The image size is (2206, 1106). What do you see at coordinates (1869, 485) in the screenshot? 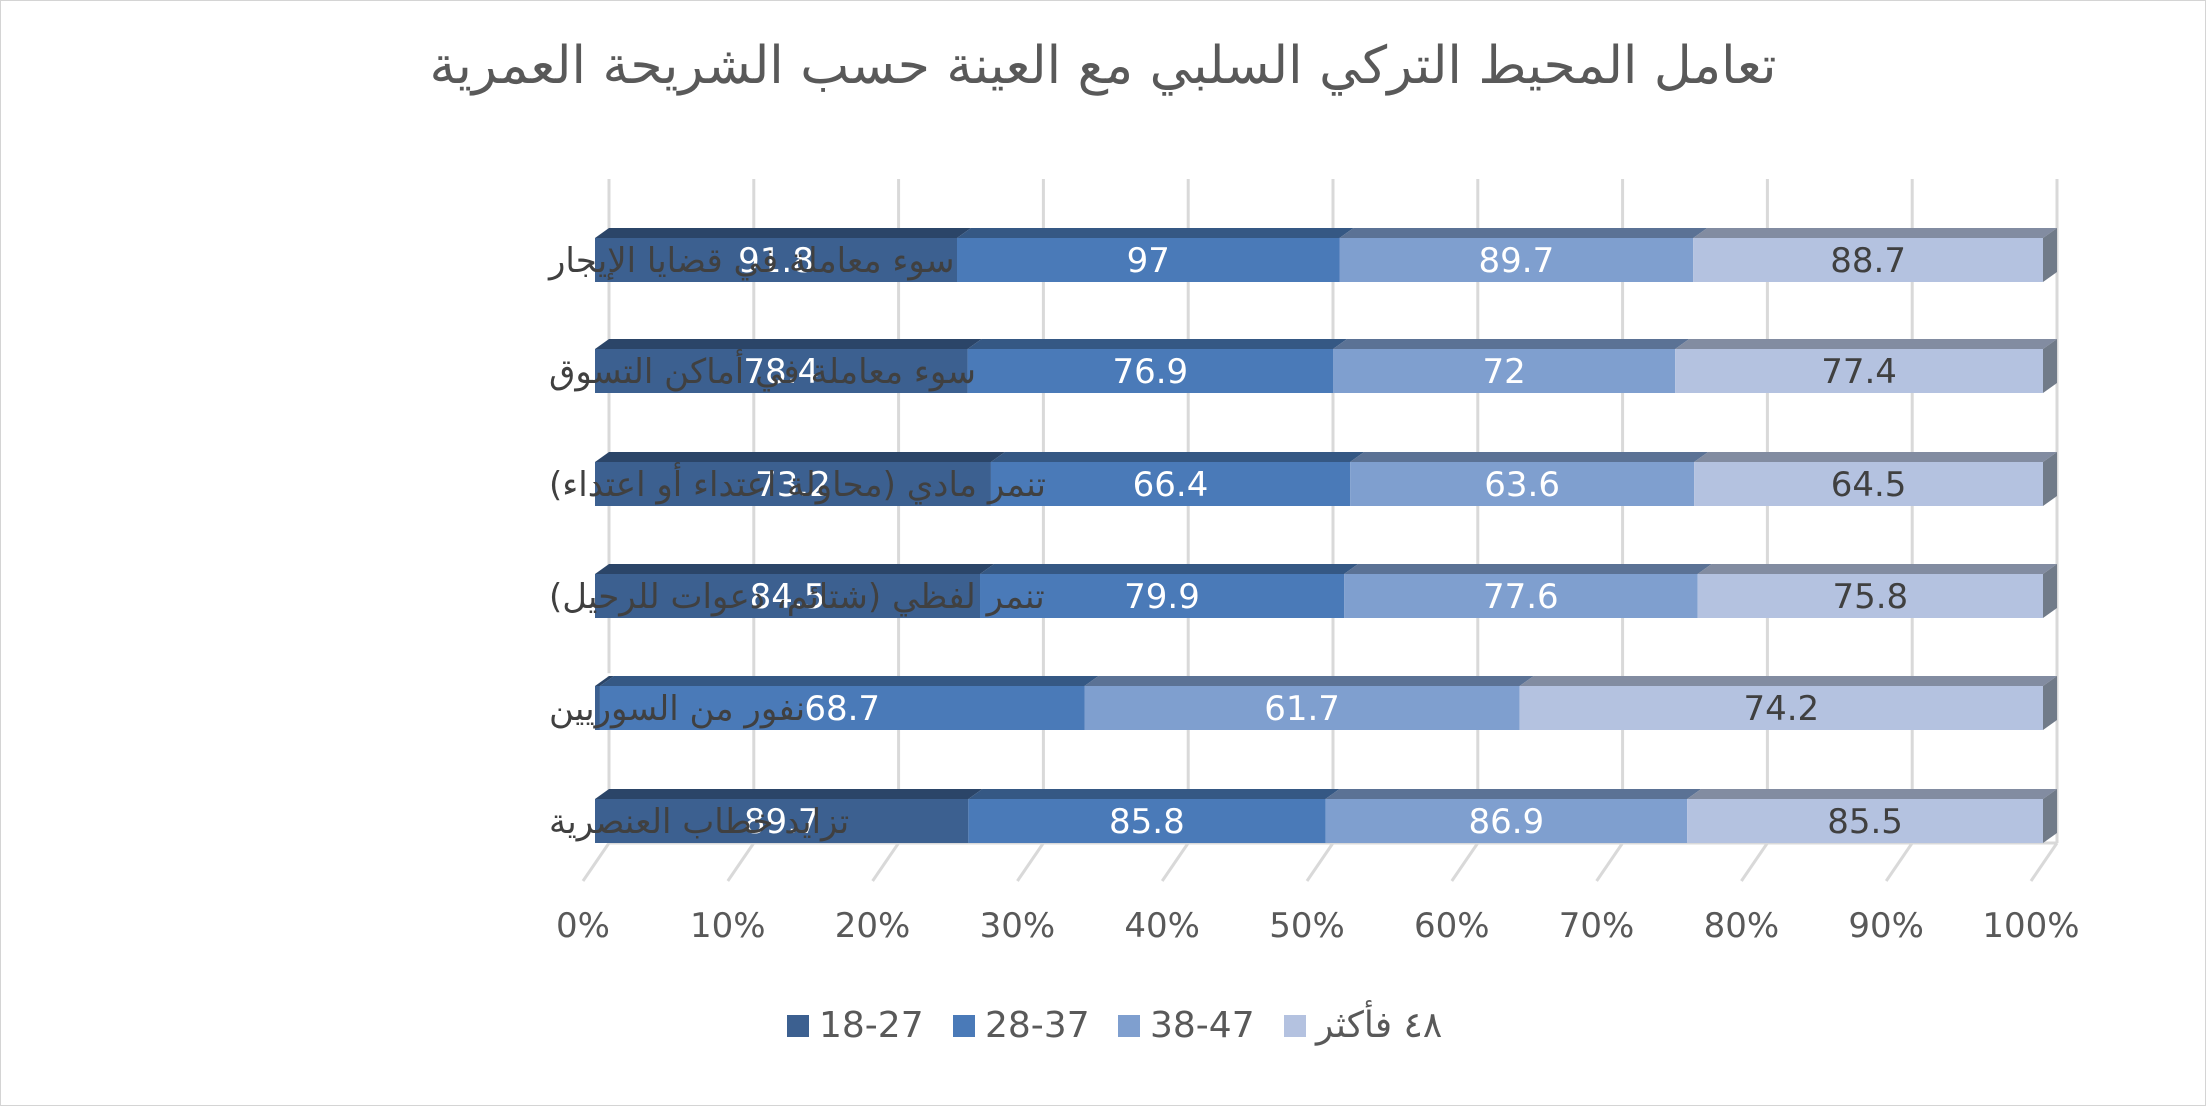
I see `data-label: 64.5` at bounding box center [1869, 485].